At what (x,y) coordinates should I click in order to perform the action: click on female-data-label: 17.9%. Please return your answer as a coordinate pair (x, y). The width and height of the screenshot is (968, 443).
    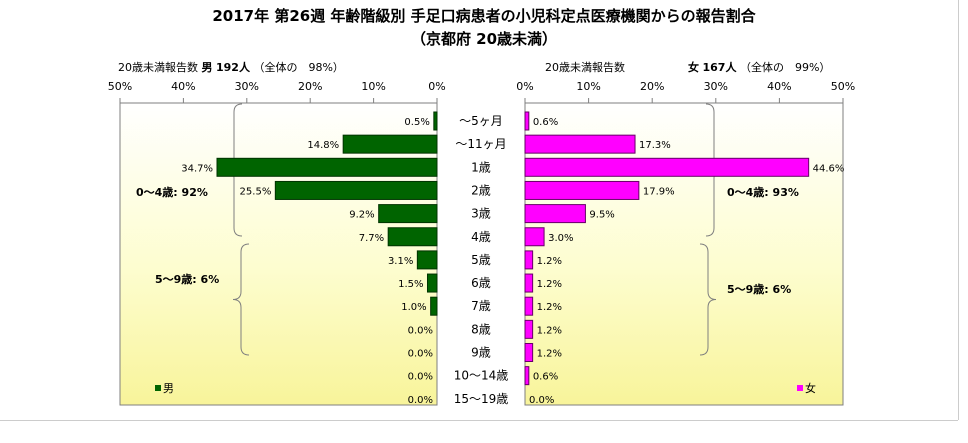
    Looking at the image, I should click on (659, 191).